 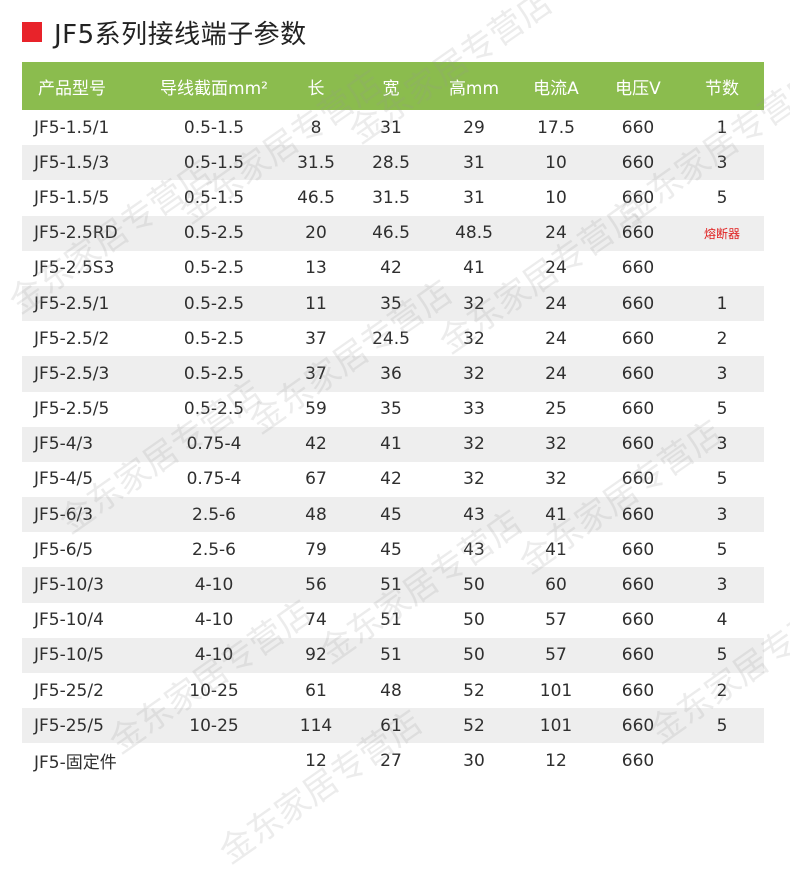 I want to click on cell-length: 46.5, so click(x=316, y=197).